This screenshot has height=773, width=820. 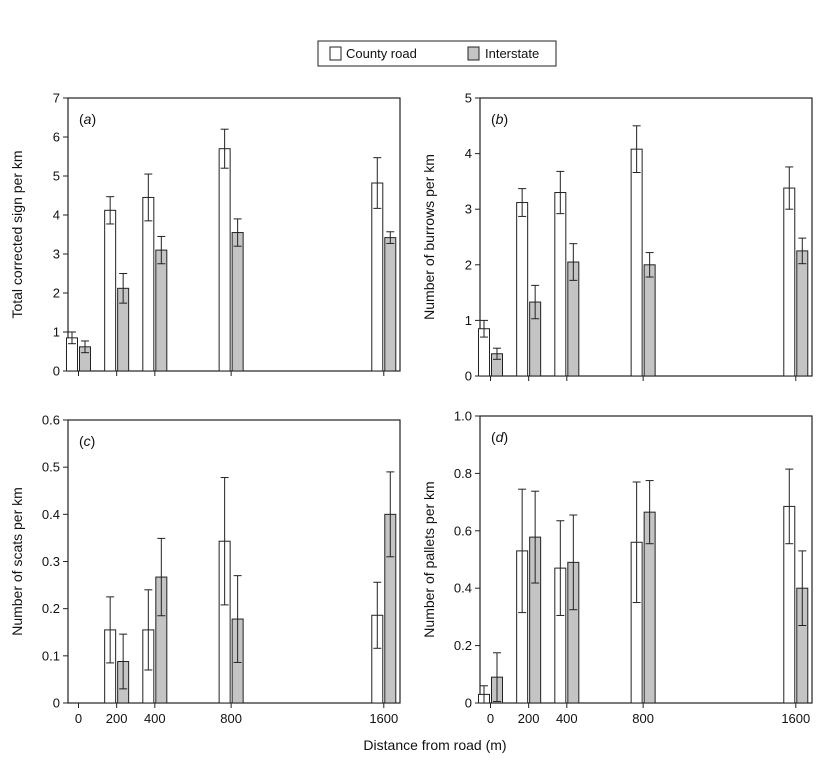 I want to click on y-tick-label: 0.3, so click(x=51, y=561).